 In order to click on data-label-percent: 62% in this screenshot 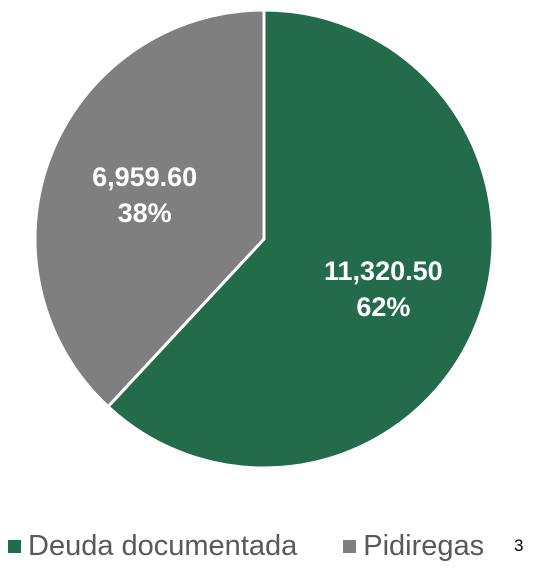, I will do `click(383, 307)`.